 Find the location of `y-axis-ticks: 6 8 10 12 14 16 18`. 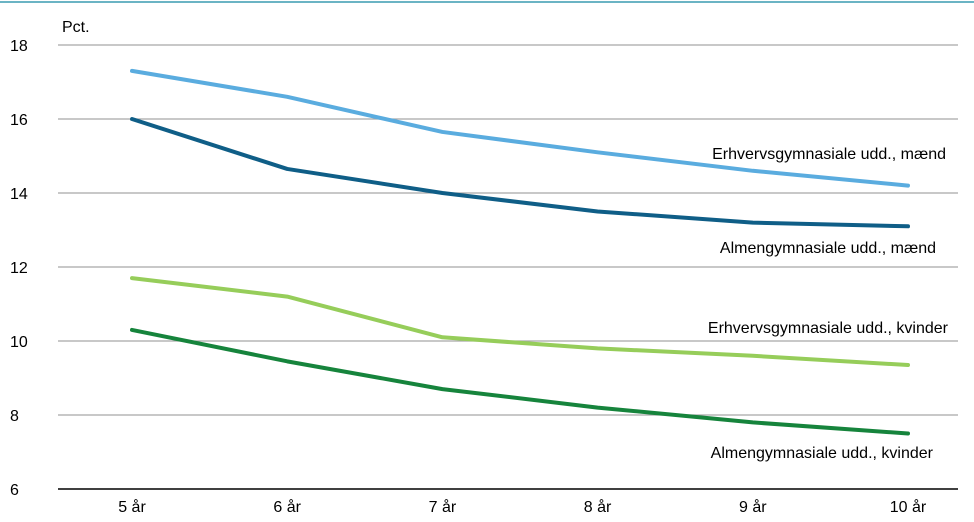

y-axis-ticks: 6 8 10 12 14 16 18 is located at coordinates (19, 268).